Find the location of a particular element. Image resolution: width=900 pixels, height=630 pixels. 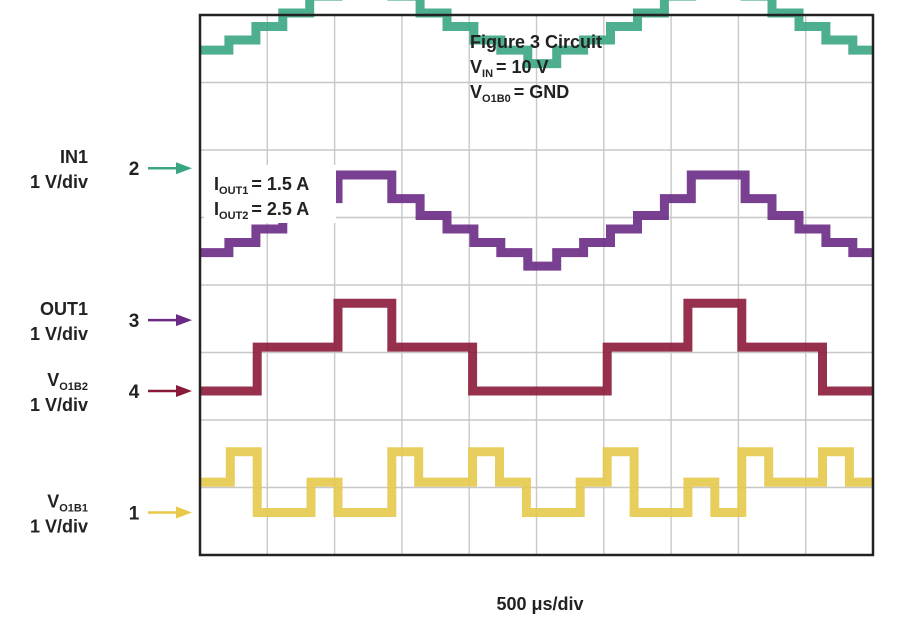

channel-name-ch1: VO1B1 is located at coordinates (67, 502).